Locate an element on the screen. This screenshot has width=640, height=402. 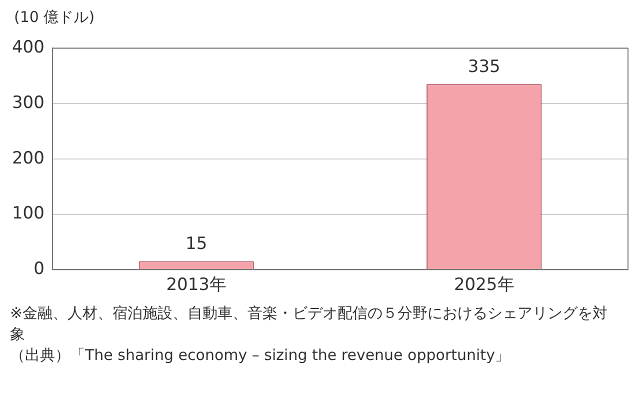
text: （出典）「The sharing economy – sizing the revenue opportunity」 is located at coordinates (260, 355).